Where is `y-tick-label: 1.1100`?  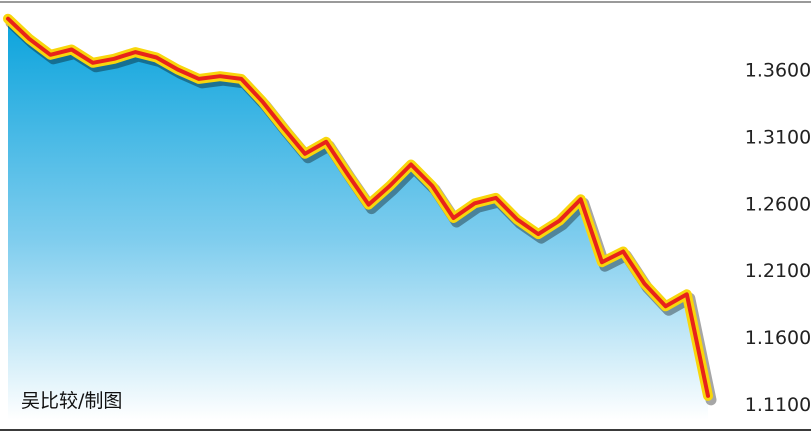
y-tick-label: 1.1100 is located at coordinates (778, 405).